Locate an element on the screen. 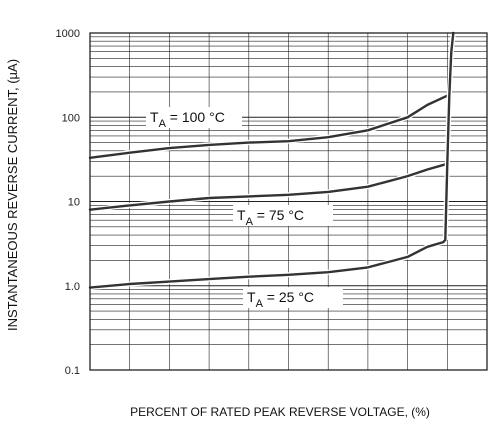  y-tick-label: 1000 is located at coordinates (68, 34).